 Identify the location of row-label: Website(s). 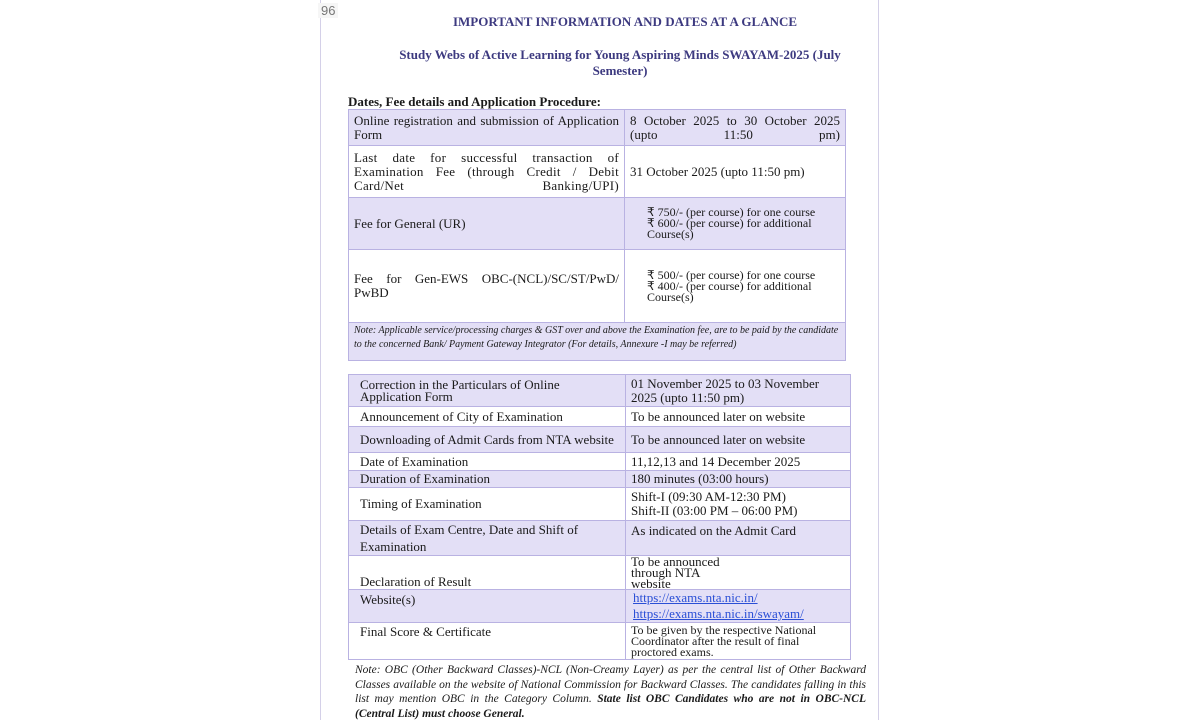
(487, 606).